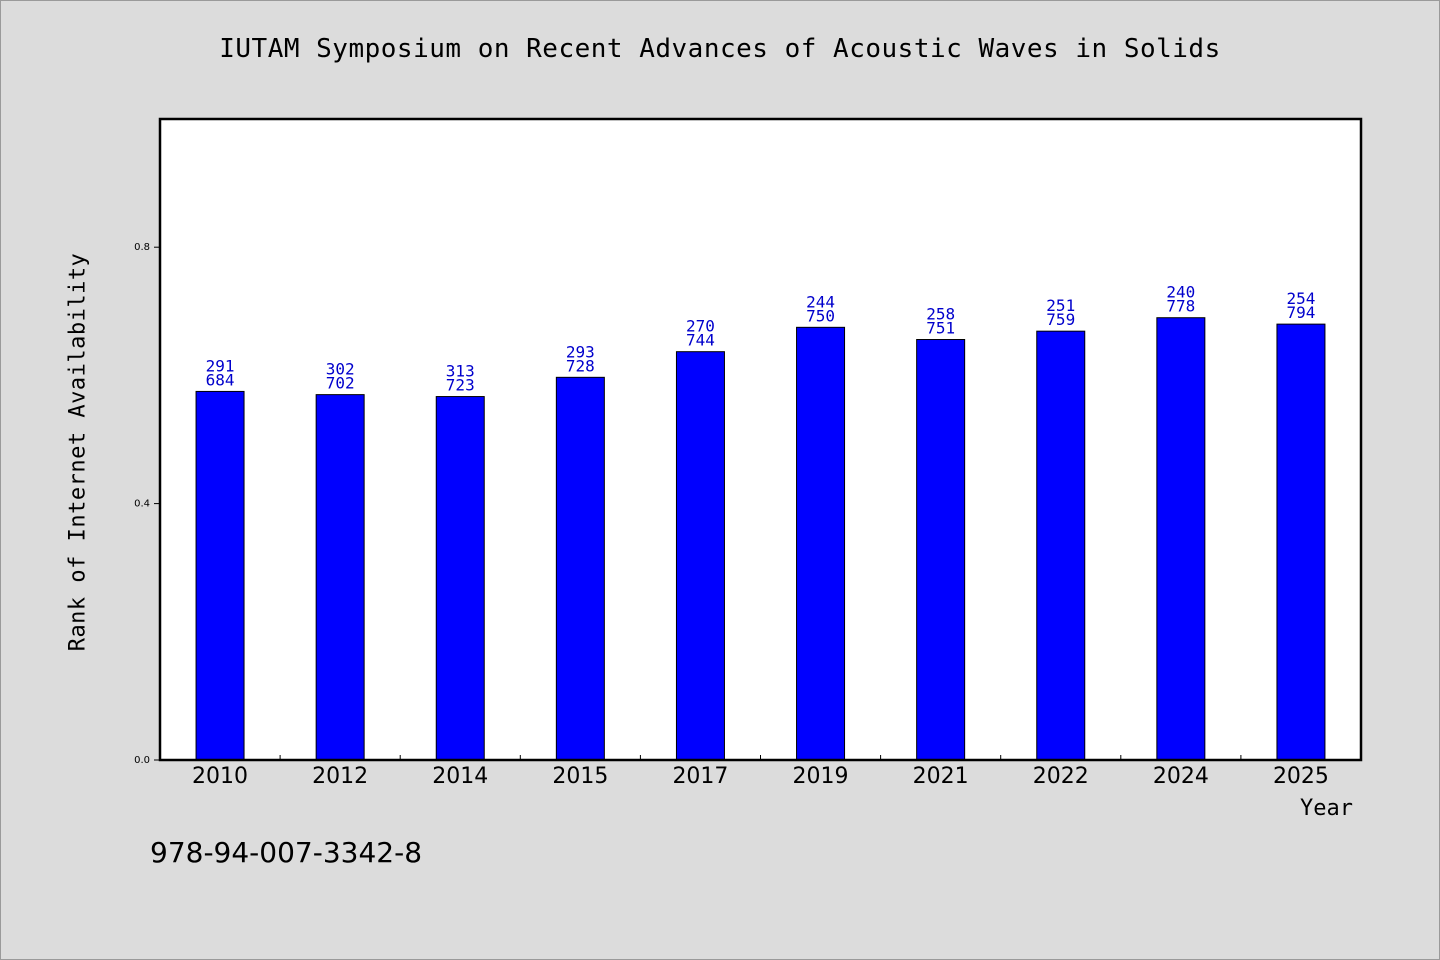  What do you see at coordinates (1181, 776) in the screenshot?
I see `x-tick-label-2024: 2024` at bounding box center [1181, 776].